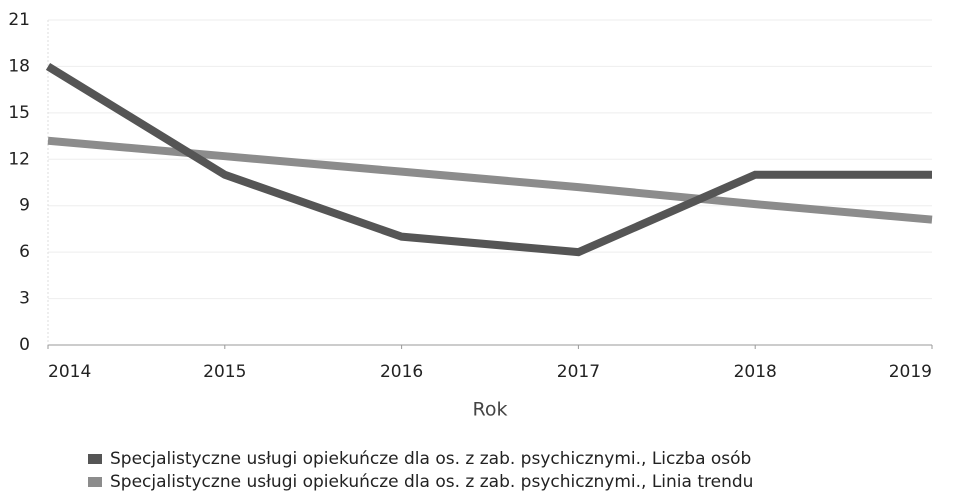 This screenshot has height=497, width=956. I want to click on y-tick-label: 0, so click(24, 345).